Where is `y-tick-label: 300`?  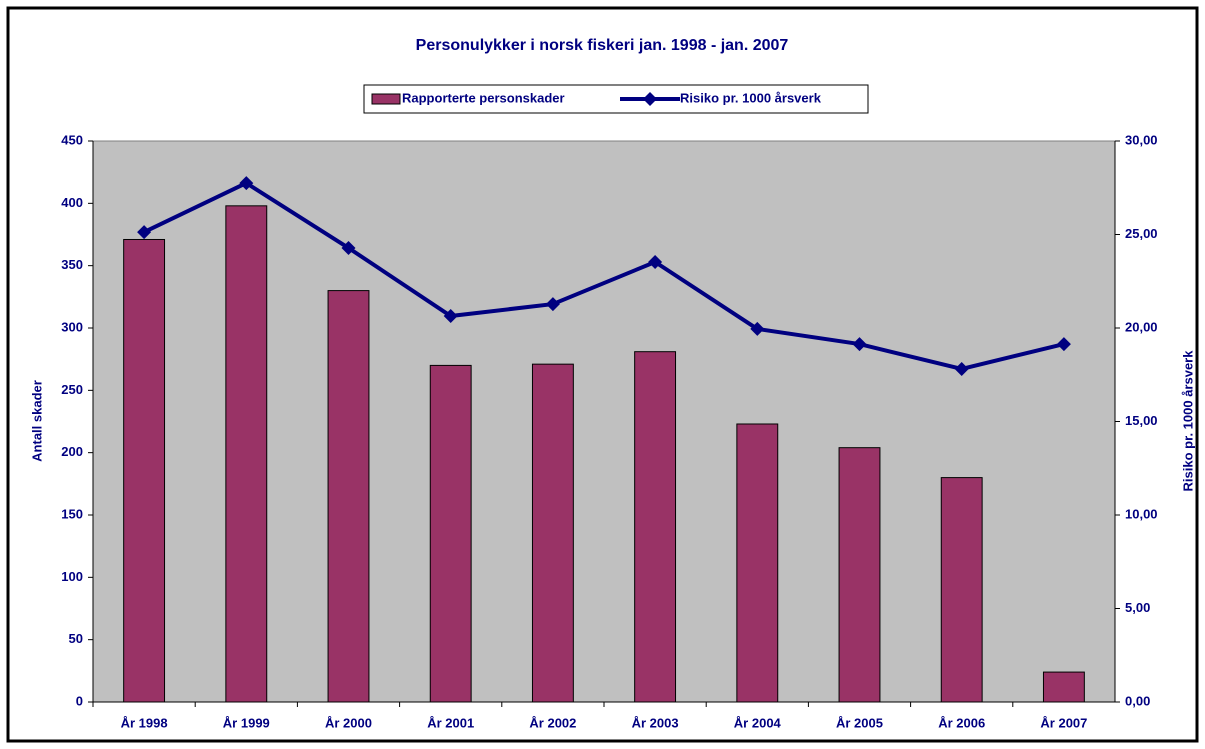 y-tick-label: 300 is located at coordinates (72, 326).